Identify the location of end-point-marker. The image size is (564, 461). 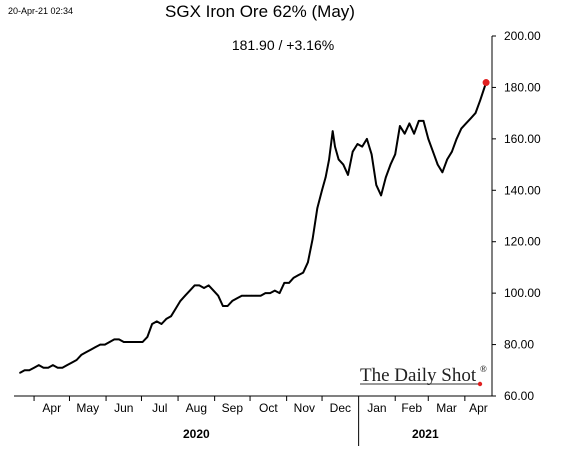
(486, 83).